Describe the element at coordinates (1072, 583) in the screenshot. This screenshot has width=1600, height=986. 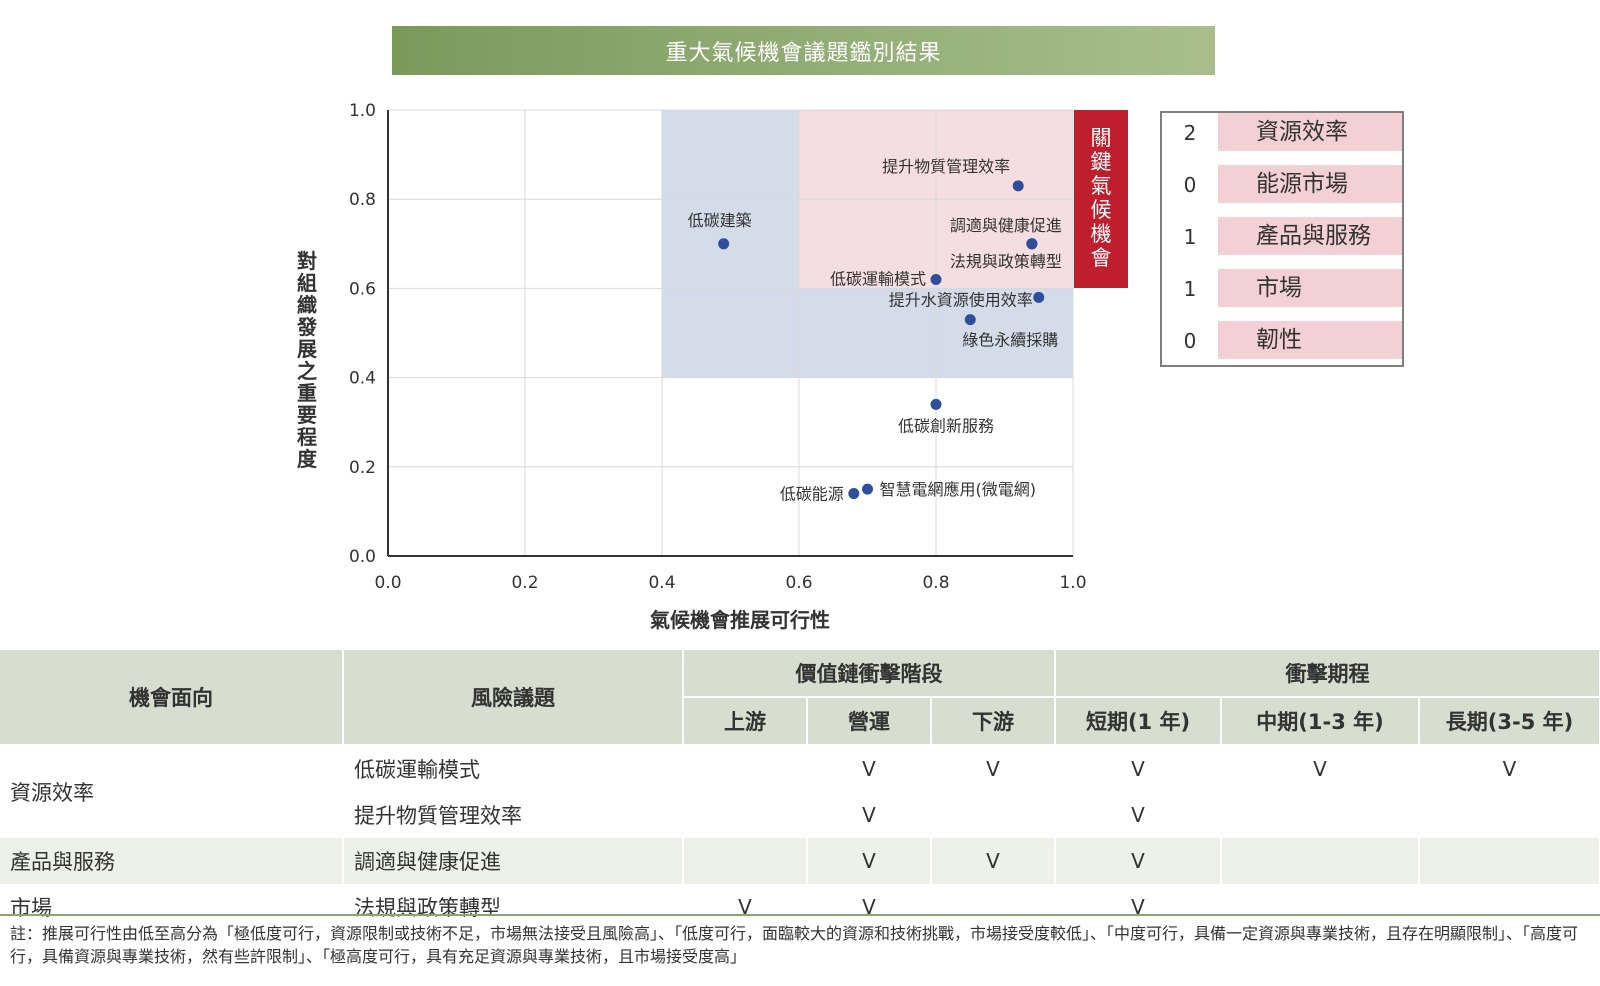
I see `x-tick-label: 1.0` at that location.